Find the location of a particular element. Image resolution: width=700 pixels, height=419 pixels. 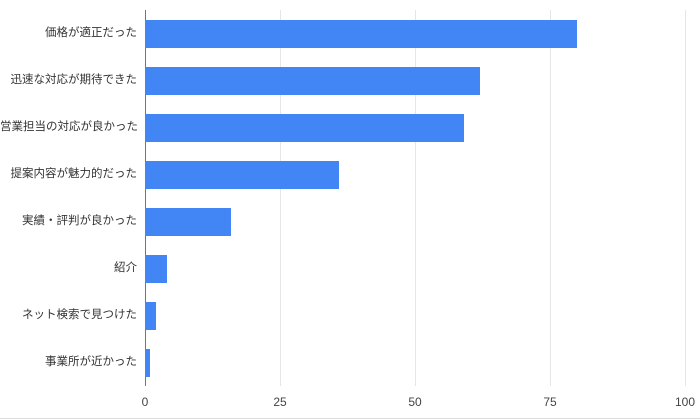

category-label: 価格が適正だった is located at coordinates (91, 32).